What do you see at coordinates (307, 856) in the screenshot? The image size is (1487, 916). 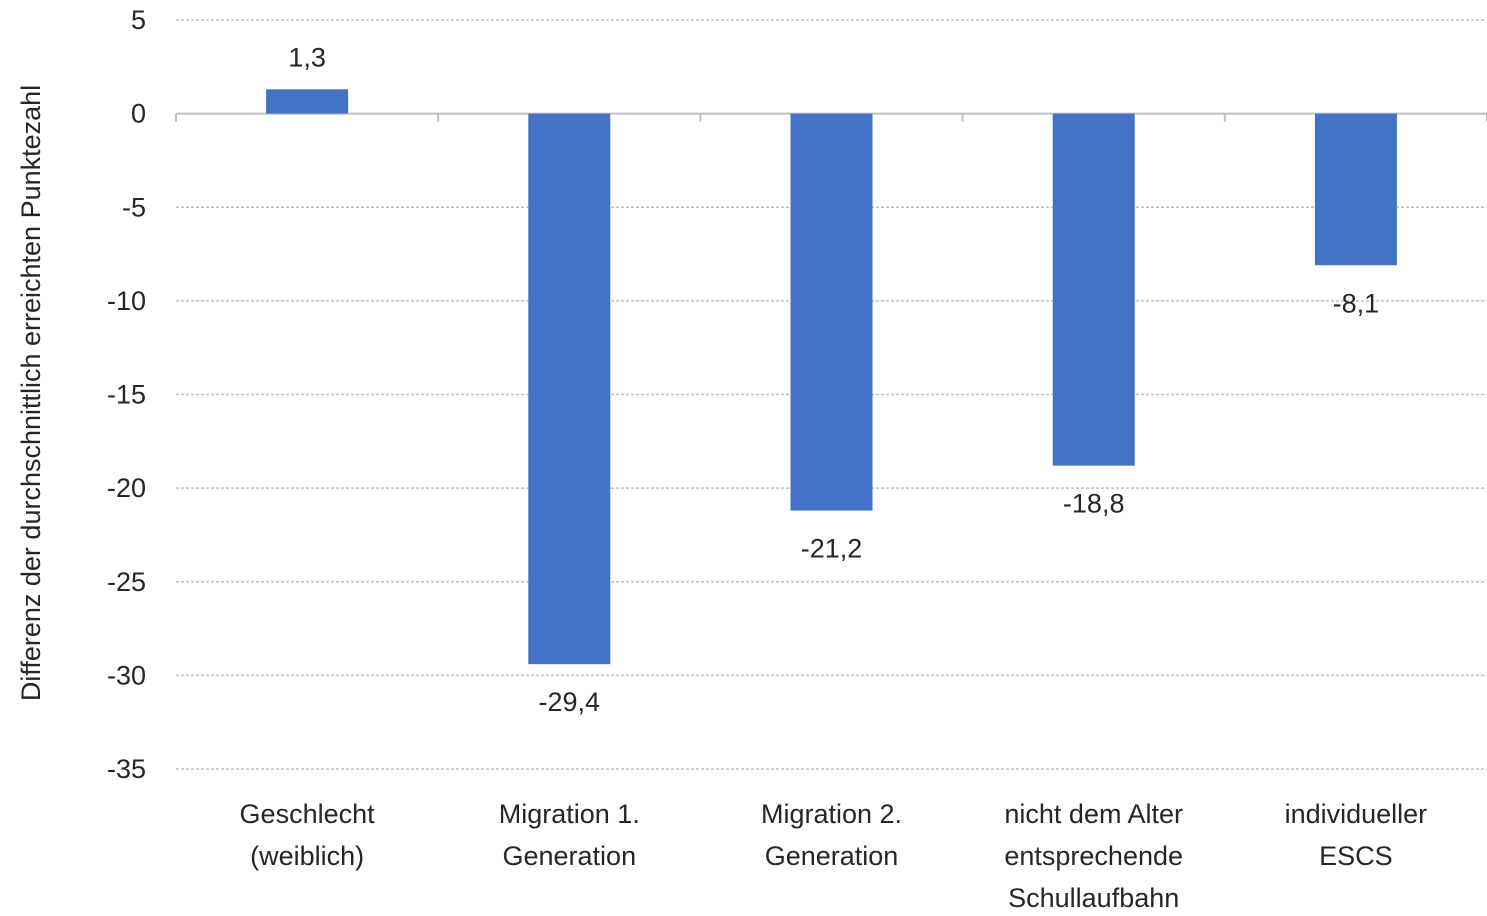 I see `category-label-line: (weiblich)` at bounding box center [307, 856].